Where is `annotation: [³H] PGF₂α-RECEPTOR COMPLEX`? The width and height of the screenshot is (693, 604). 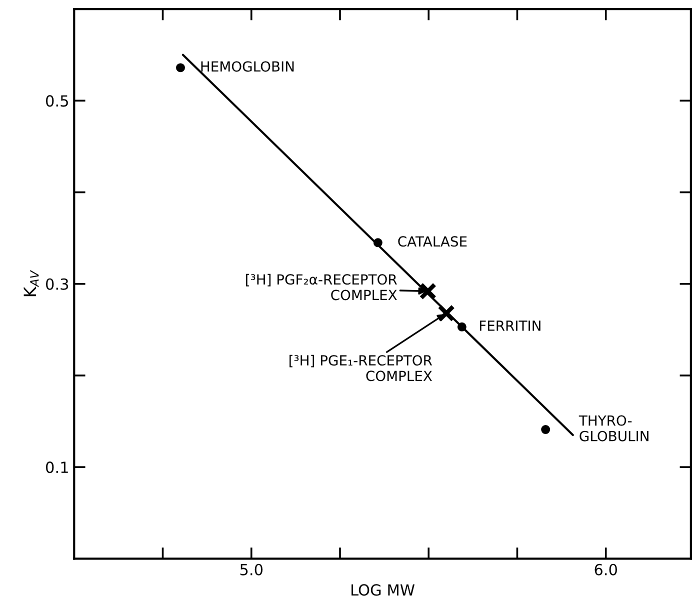 annotation: [³H] PGF₂α-RECEPTOR COMPLEX is located at coordinates (321, 287).